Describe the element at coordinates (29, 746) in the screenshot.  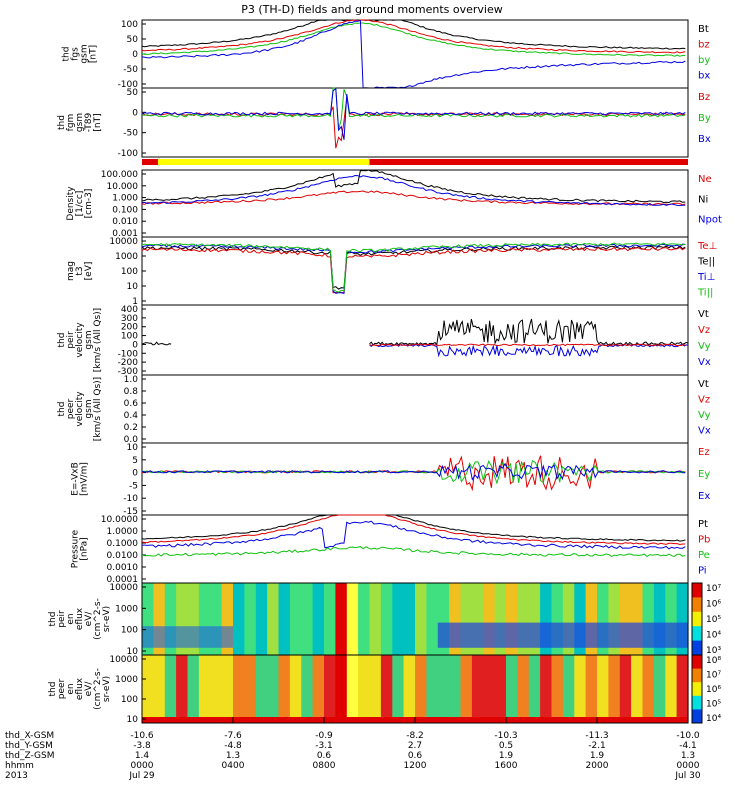
I see `x-row-label: thd_Y-GSM` at that location.